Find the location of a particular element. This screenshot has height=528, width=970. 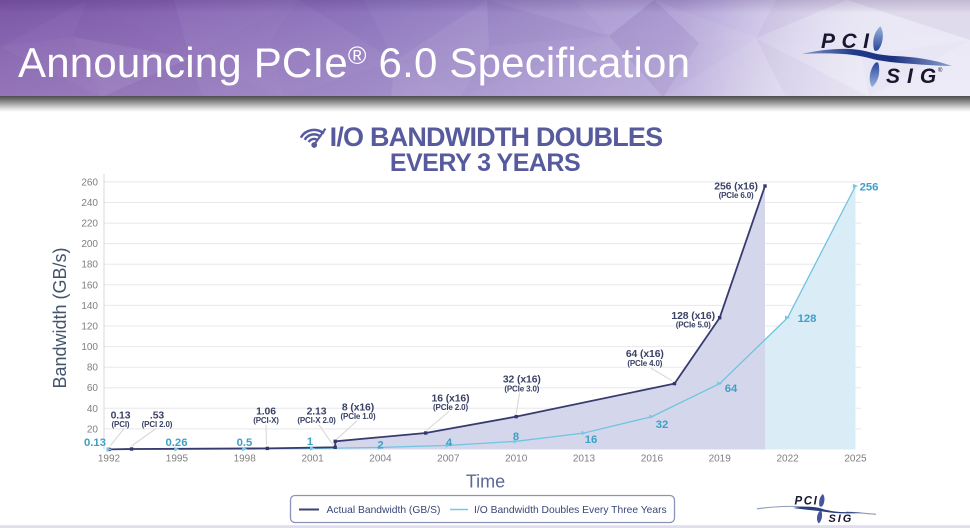

svg-text: (PCIe 5.0) is located at coordinates (693, 324).